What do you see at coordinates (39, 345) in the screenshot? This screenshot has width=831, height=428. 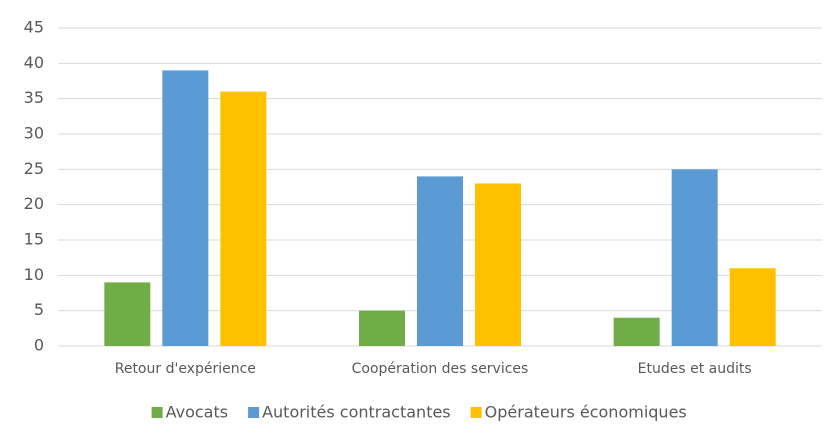 I see `y-tick-label: 0` at bounding box center [39, 345].